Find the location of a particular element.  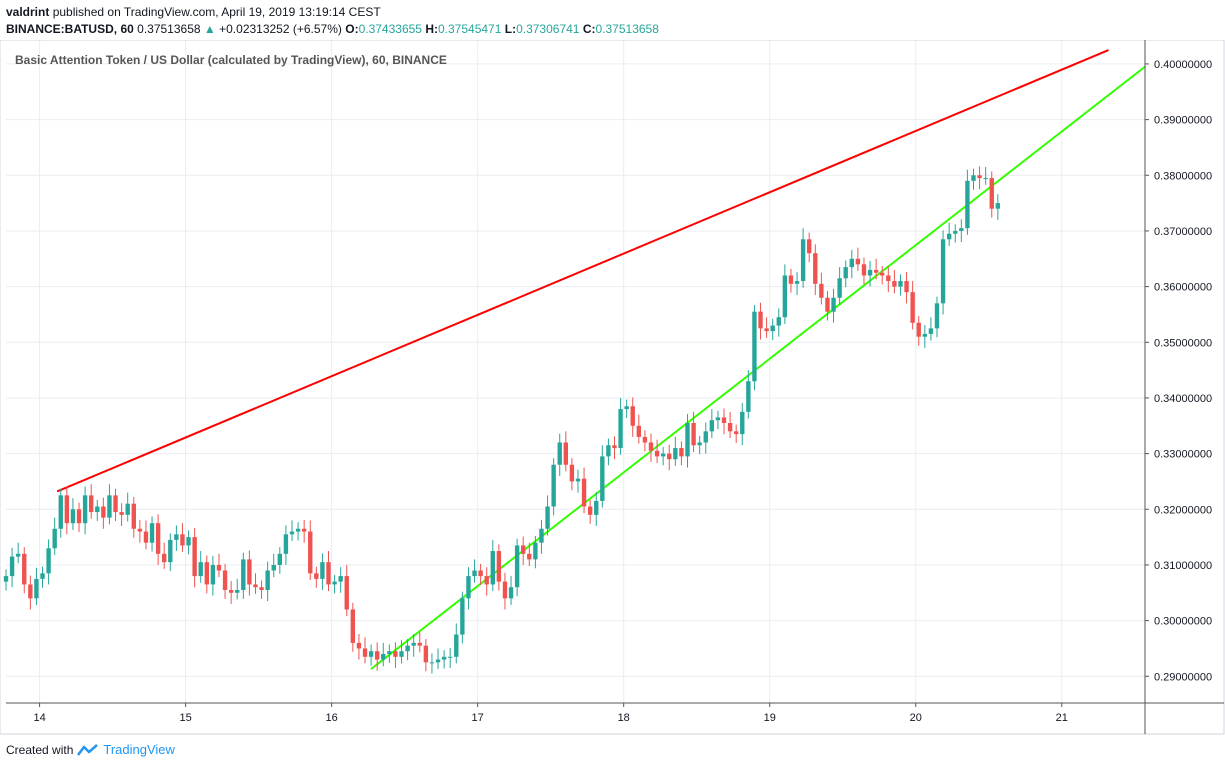

time-scale: 14 15 16 17 18 19 20 21 is located at coordinates (550, 713).